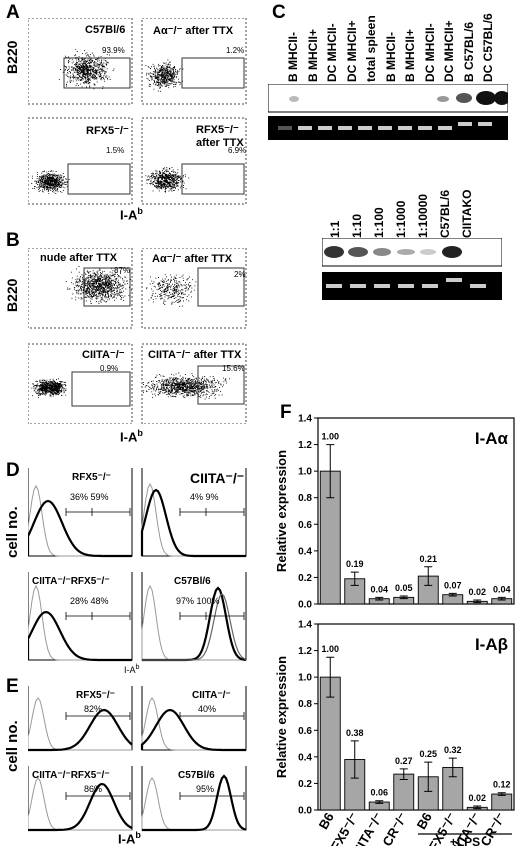 The image size is (520, 848). Describe the element at coordinates (71, 581) in the screenshot. I see `panel-d-hist-3-title: CIITA⁻/⁻RFX5⁻/⁻` at that location.